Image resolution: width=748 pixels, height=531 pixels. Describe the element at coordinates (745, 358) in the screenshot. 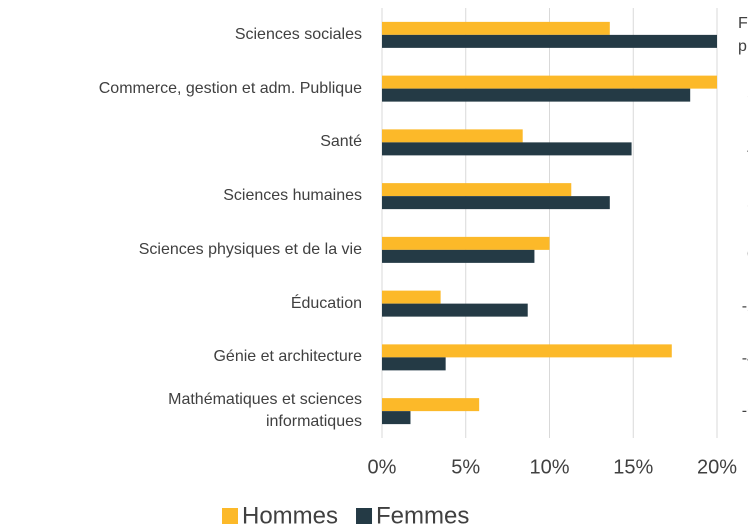

I see `partial-tick-label: -4` at that location.